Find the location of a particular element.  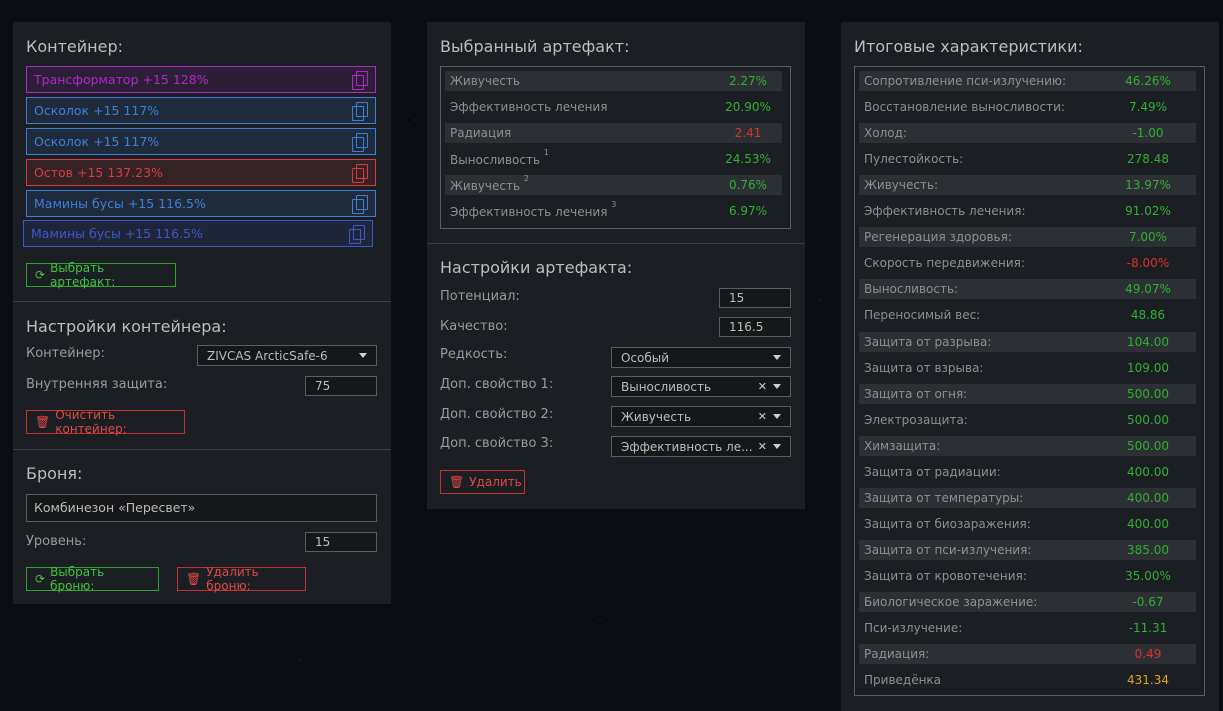

stat-label: Регенерация здоровья: is located at coordinates (938, 237).